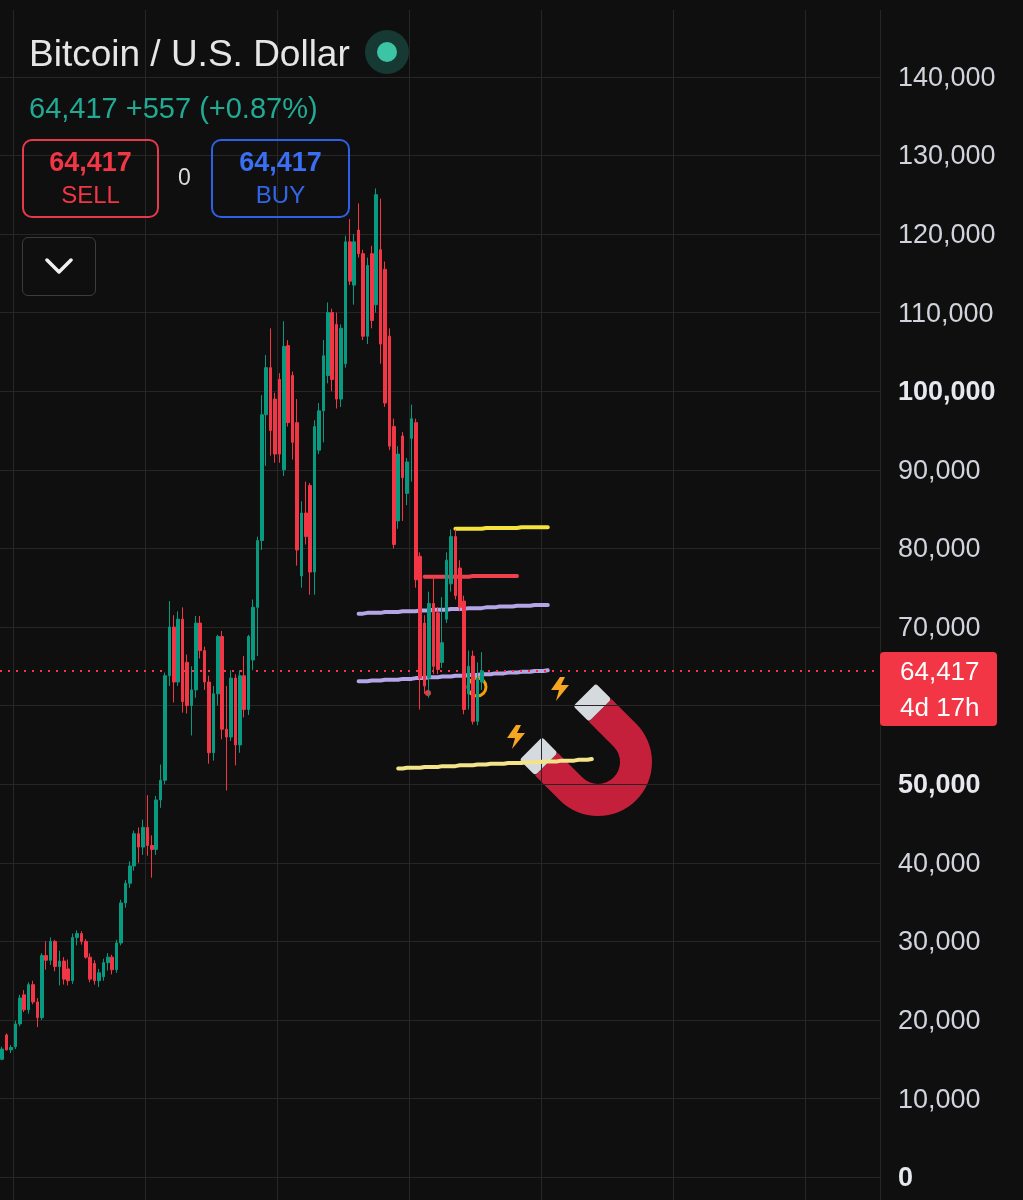 The width and height of the screenshot is (1023, 1200). Describe the element at coordinates (939, 1098) in the screenshot. I see `y-tick-label: 10,000` at that location.